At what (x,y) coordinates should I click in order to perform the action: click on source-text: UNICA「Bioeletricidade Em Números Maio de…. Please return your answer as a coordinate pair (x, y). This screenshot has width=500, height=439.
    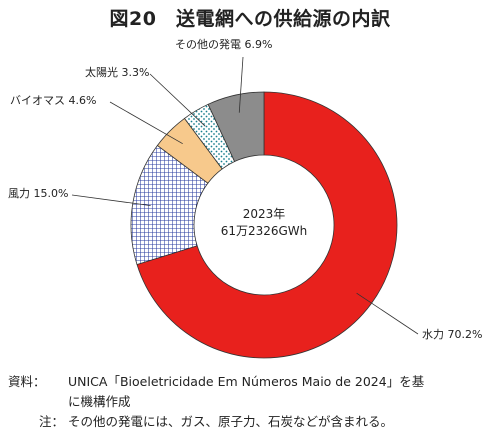
    Looking at the image, I should click on (246, 381).